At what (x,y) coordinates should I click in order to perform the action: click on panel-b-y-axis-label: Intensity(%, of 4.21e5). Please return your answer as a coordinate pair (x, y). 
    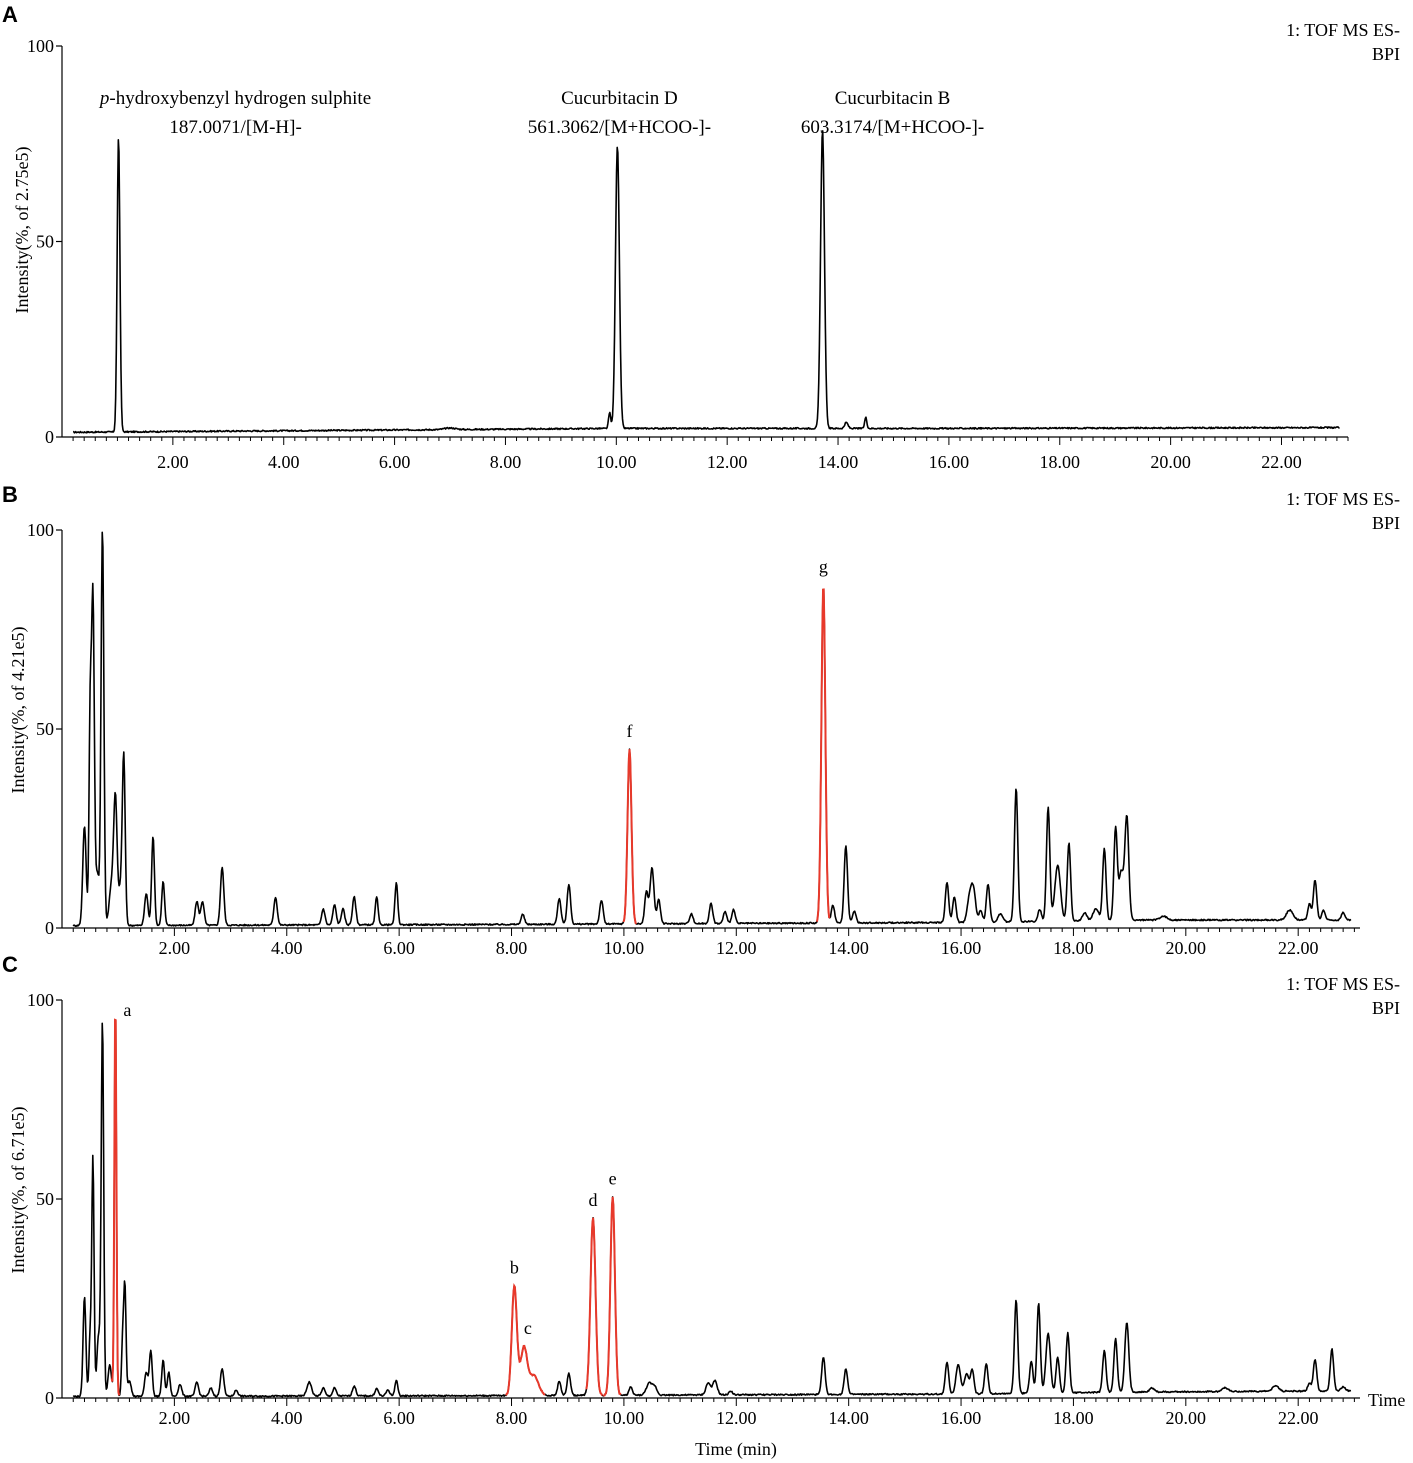
    Looking at the image, I should click on (18, 710).